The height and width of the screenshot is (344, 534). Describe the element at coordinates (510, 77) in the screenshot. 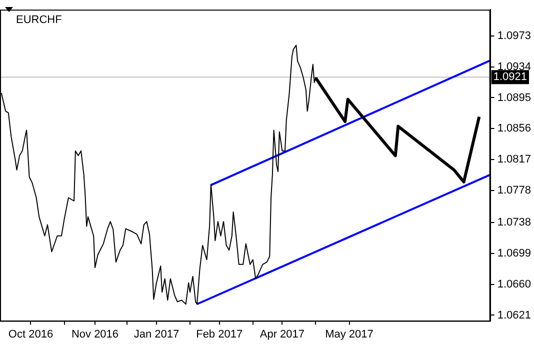

I see `ref-line-label: 1.0921` at that location.